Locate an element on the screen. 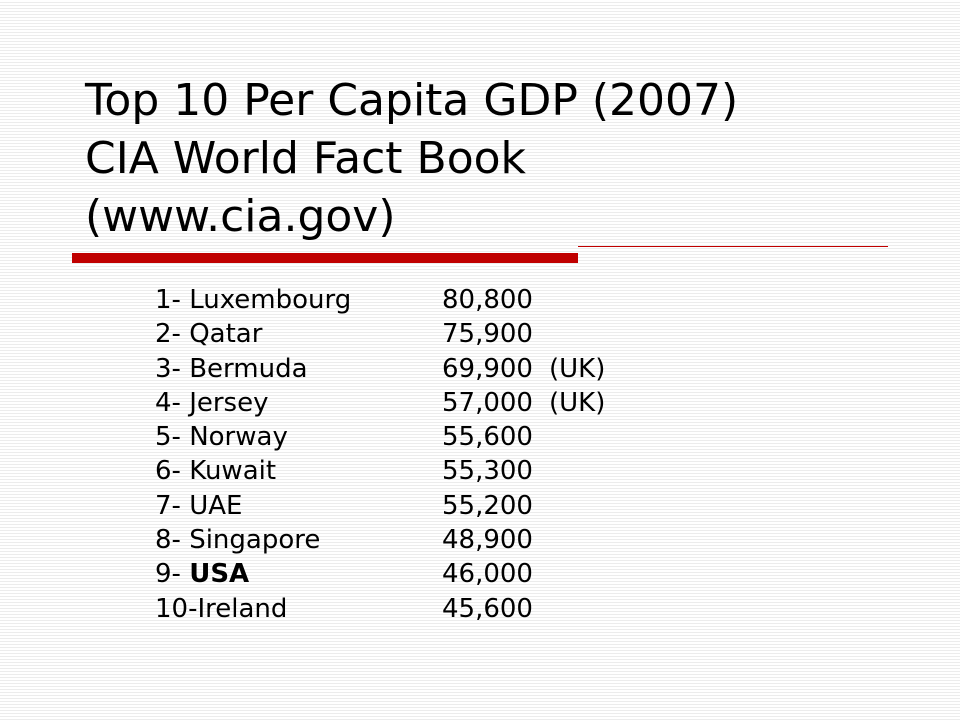 Image resolution: width=960 pixels, height=720 pixels. ranking-rank: 5- is located at coordinates (172, 437).